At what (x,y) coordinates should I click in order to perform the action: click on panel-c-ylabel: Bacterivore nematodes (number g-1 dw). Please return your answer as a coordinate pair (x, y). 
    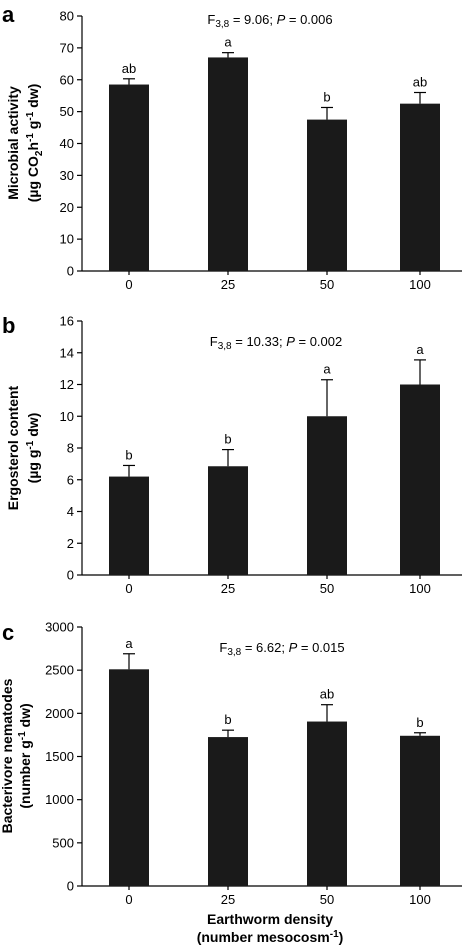
    Looking at the image, I should click on (16, 755).